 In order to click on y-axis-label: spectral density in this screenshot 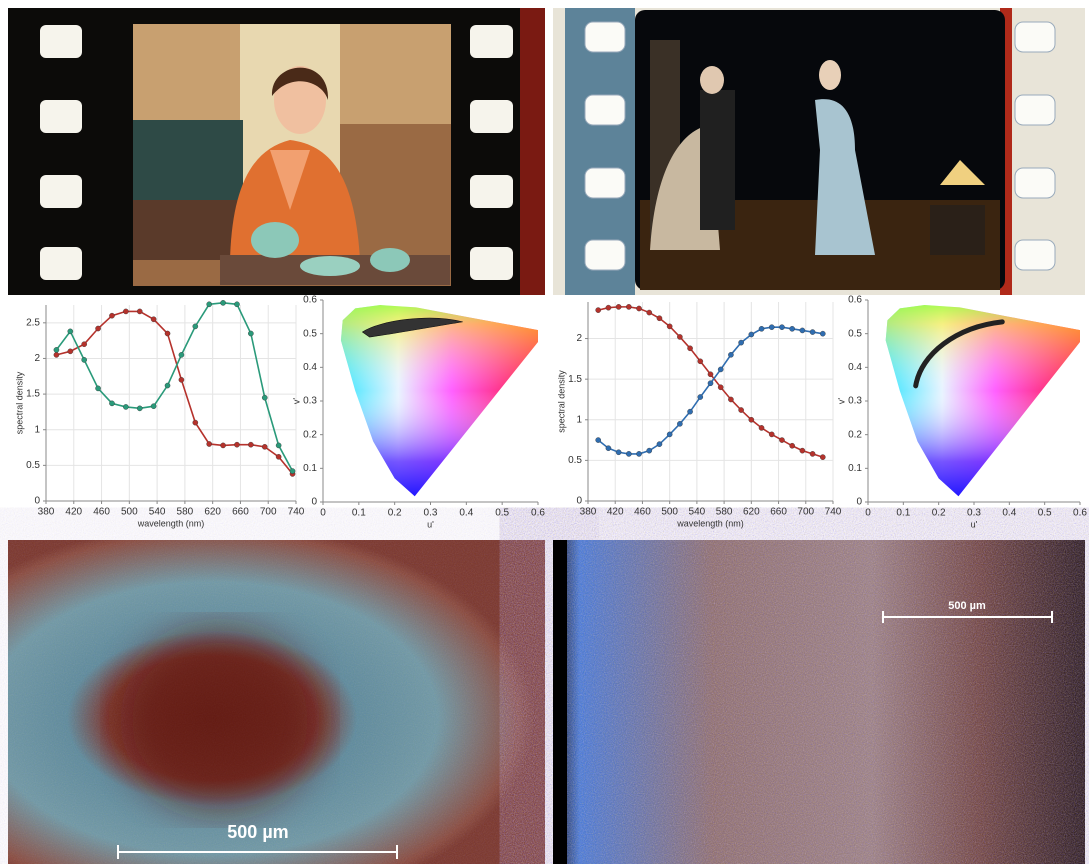, I will do `click(561, 401)`.